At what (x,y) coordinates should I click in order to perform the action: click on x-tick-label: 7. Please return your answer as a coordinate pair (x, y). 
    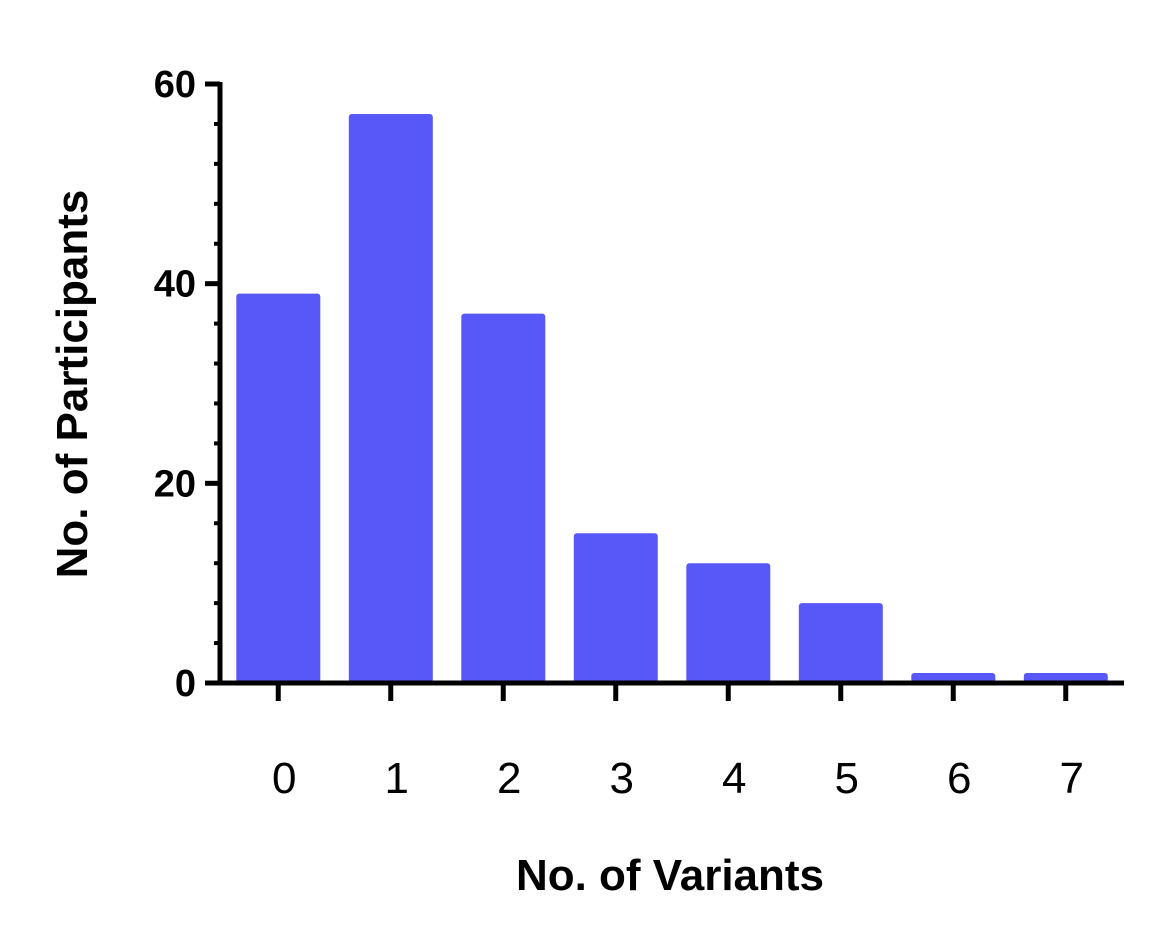
    Looking at the image, I should click on (1072, 778).